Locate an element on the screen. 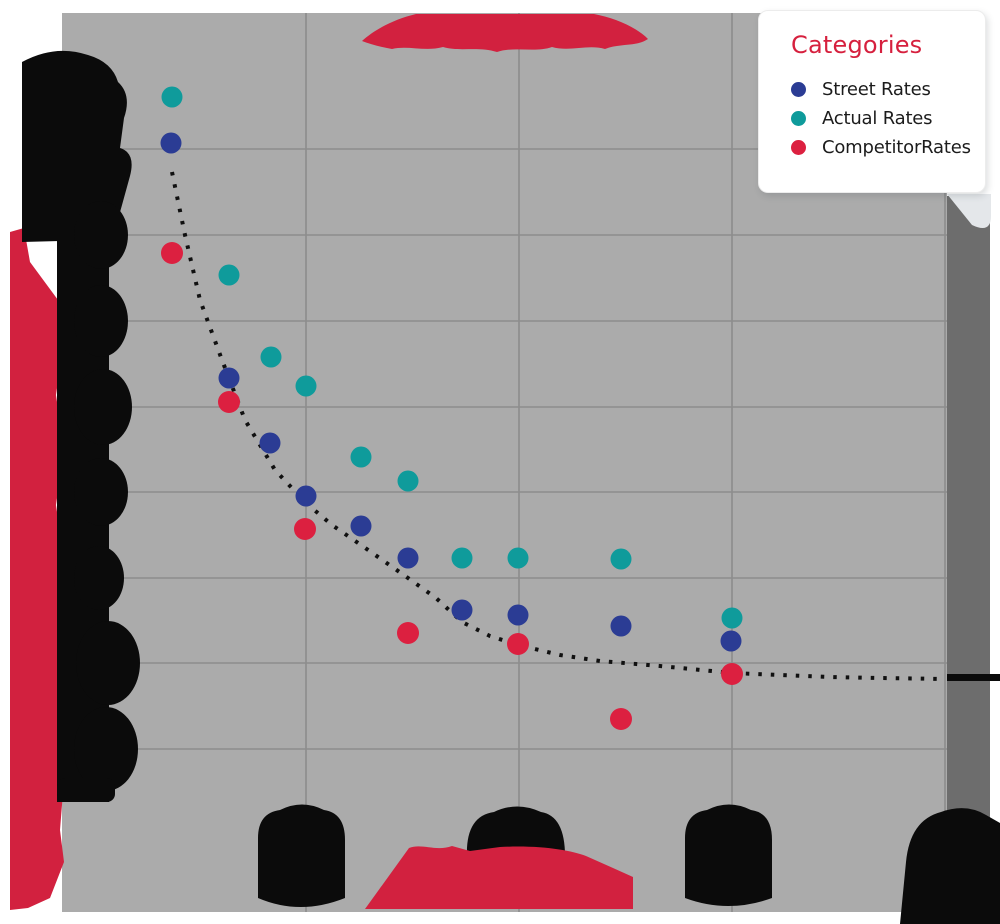 Image resolution: width=1000 pixels, height=924 pixels. legend-item-label: Street Rates is located at coordinates (876, 89).